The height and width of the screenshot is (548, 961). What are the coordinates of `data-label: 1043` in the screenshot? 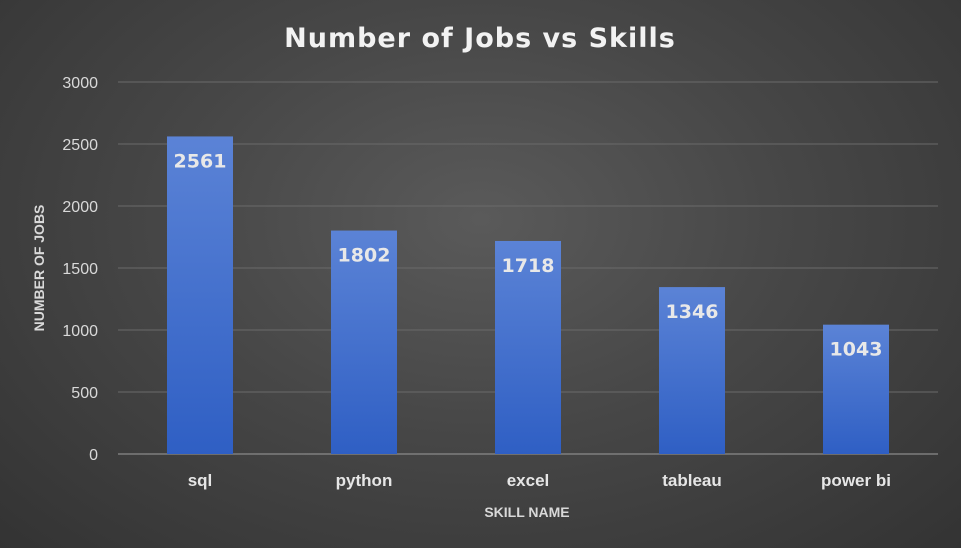 It's located at (856, 350).